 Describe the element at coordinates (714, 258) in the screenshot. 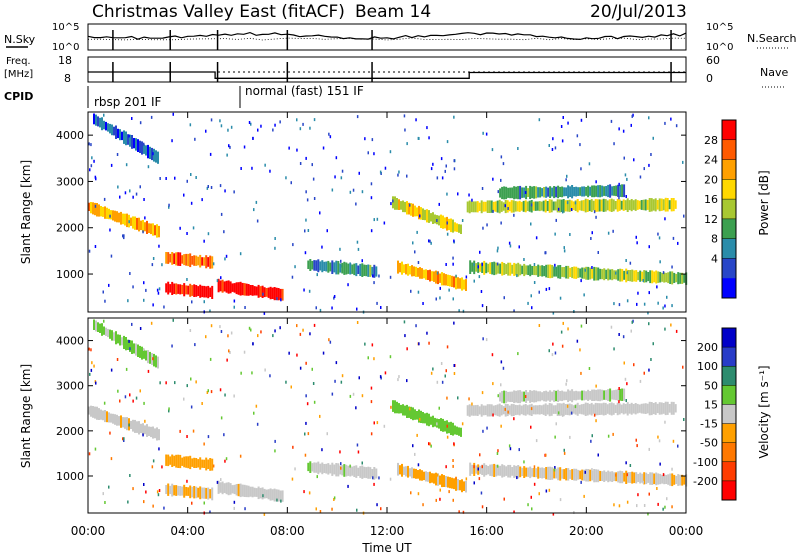

I see `colorbar-tick-label: 4` at that location.